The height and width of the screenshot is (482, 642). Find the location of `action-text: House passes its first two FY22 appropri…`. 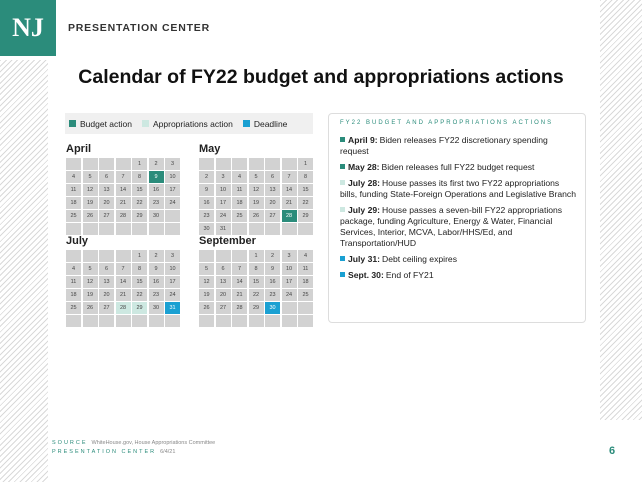

action-text: House passes its first two FY22 appropri… is located at coordinates (458, 188).